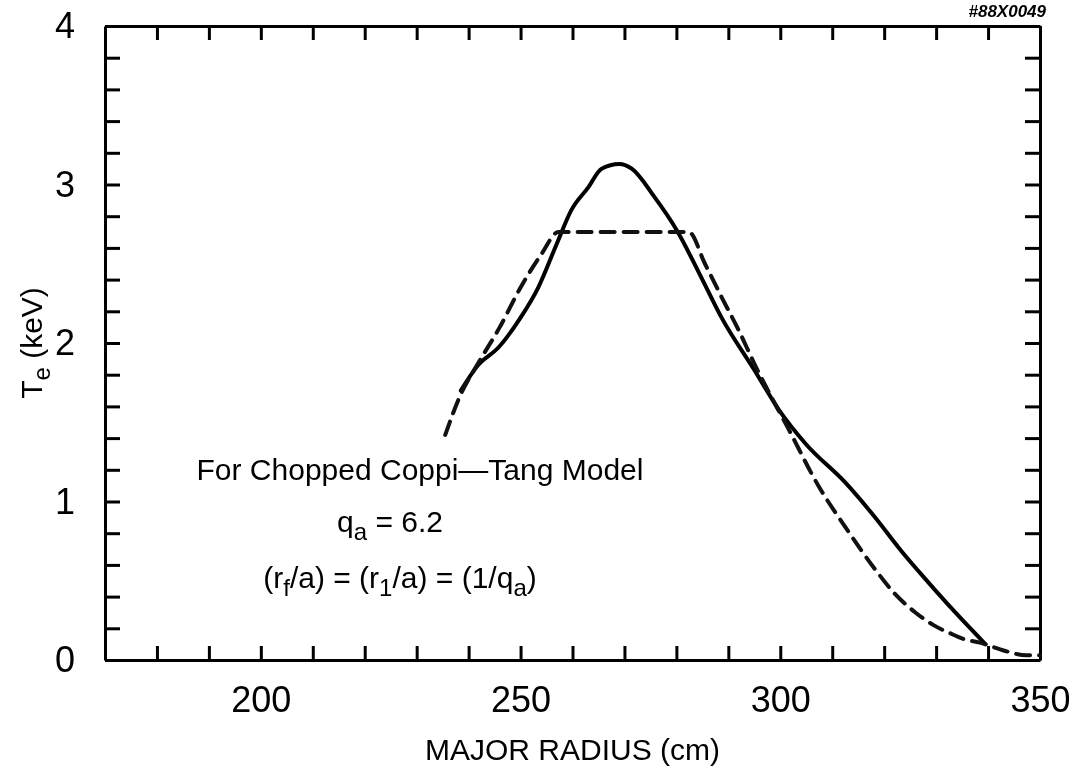 This screenshot has width=1089, height=770. What do you see at coordinates (780, 699) in the screenshot?
I see `x-tick-label: 300` at bounding box center [780, 699].